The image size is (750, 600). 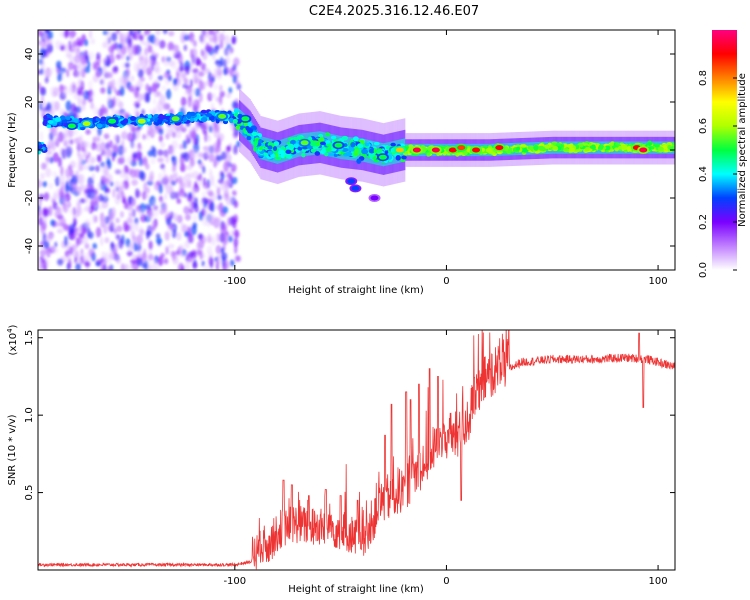 What do you see at coordinates (446, 581) in the screenshot?
I see `x-tick-label: 0` at bounding box center [446, 581].